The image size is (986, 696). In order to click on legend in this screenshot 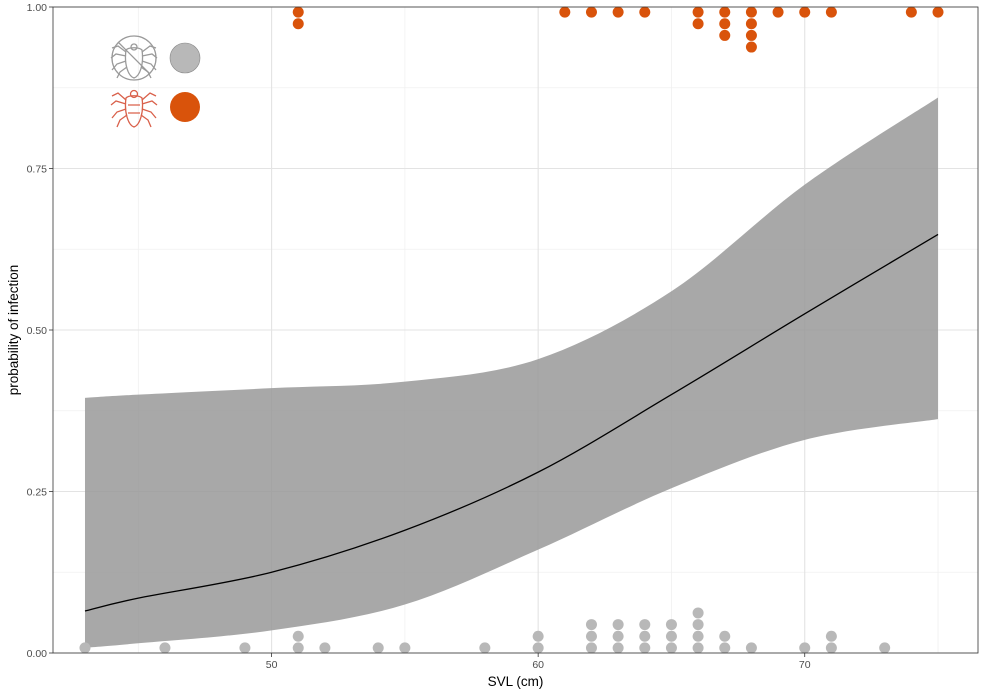, I will do `click(155, 81)`.